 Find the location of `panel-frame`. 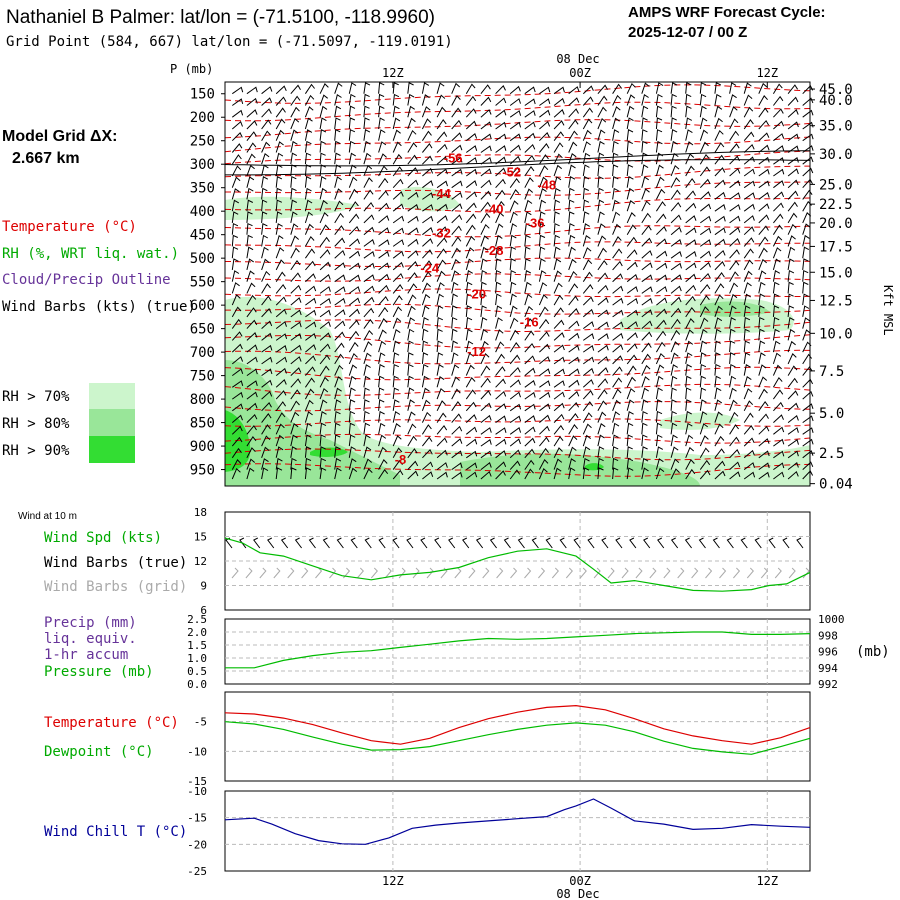

panel-frame is located at coordinates (517, 831).